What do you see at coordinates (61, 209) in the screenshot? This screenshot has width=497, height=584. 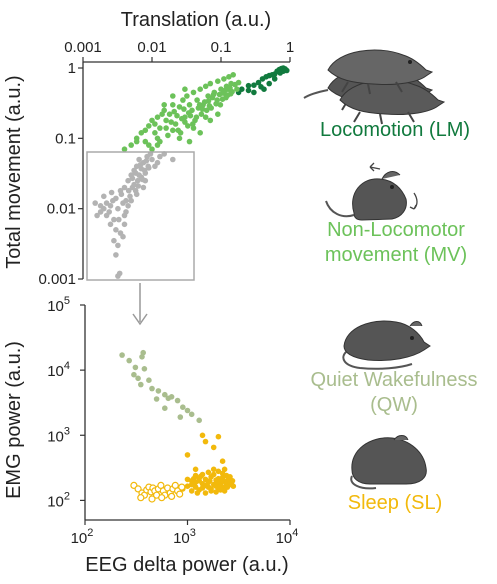 I see `total-movement-tick-label: 0.01` at bounding box center [61, 209].